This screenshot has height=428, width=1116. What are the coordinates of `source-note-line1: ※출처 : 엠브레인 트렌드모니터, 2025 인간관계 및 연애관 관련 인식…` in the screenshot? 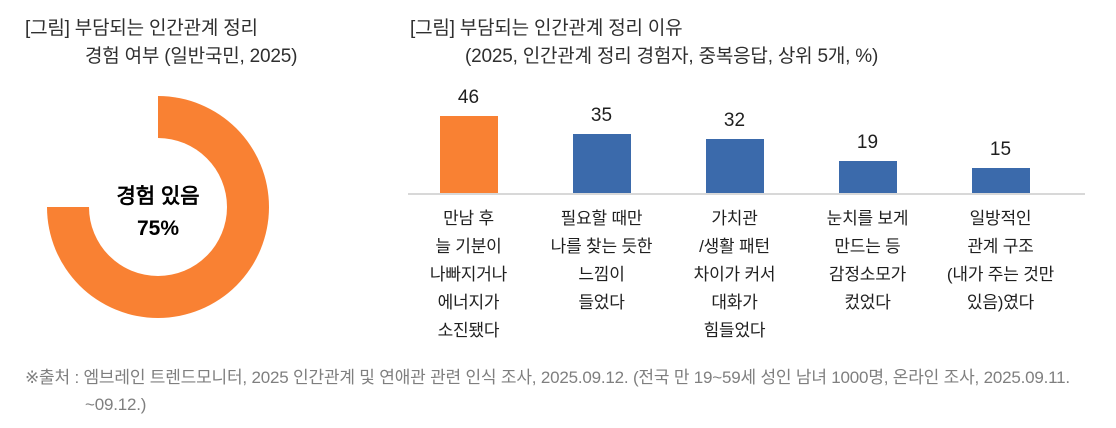 It's located at (547, 377).